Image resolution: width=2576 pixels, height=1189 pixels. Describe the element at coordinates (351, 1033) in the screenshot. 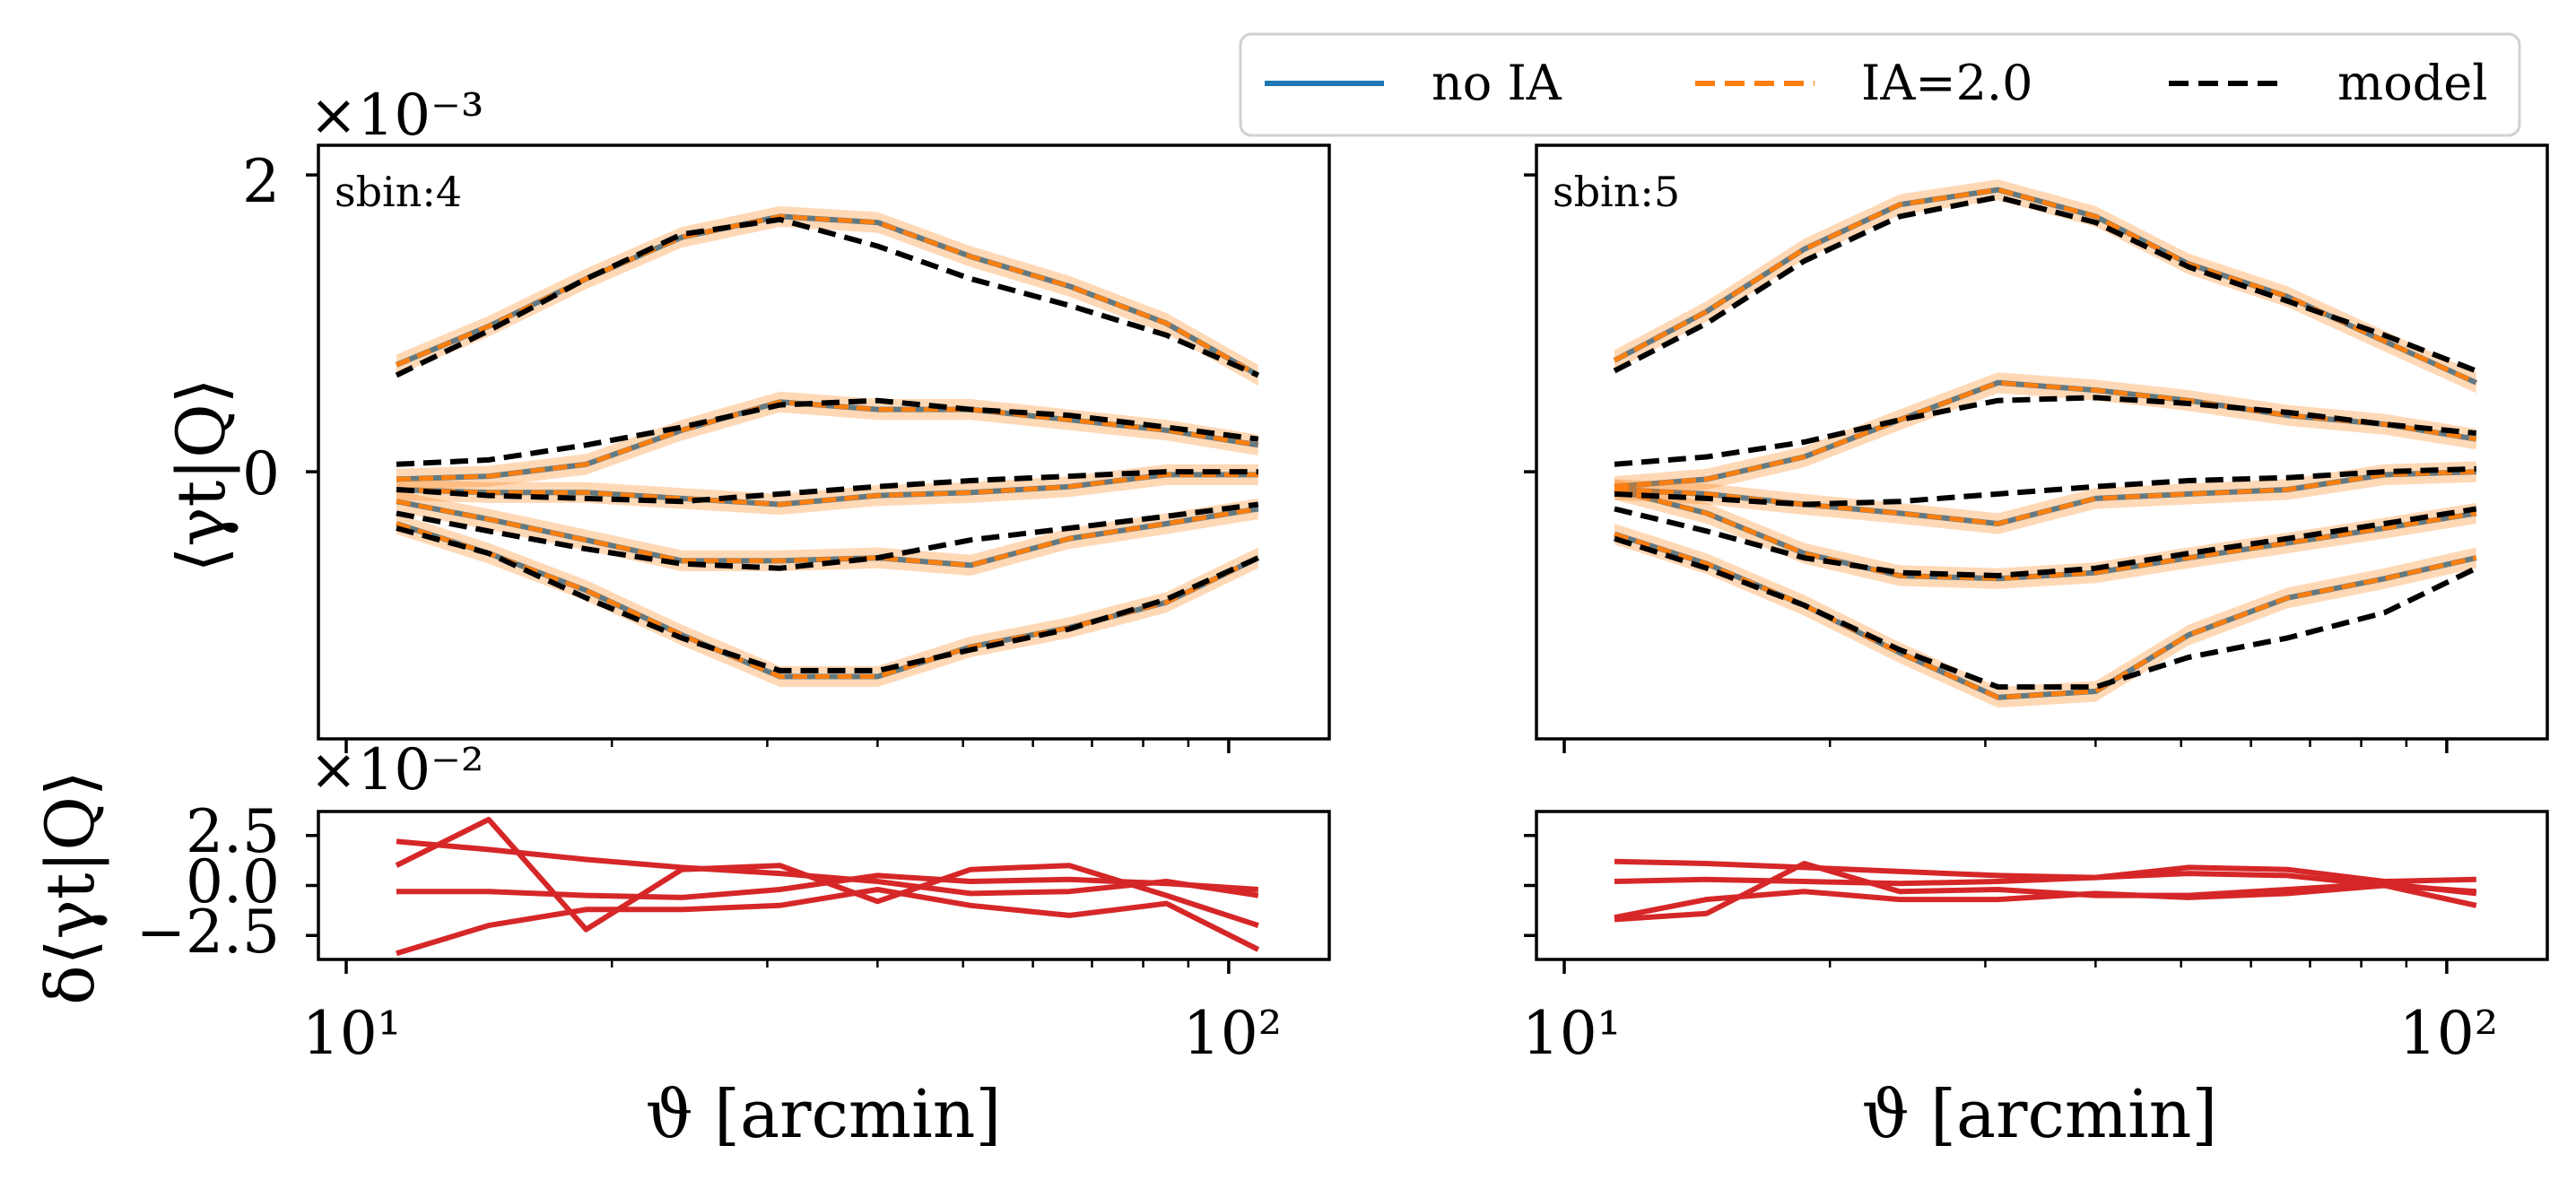

I see `xtick-left-10: 10¹` at that location.